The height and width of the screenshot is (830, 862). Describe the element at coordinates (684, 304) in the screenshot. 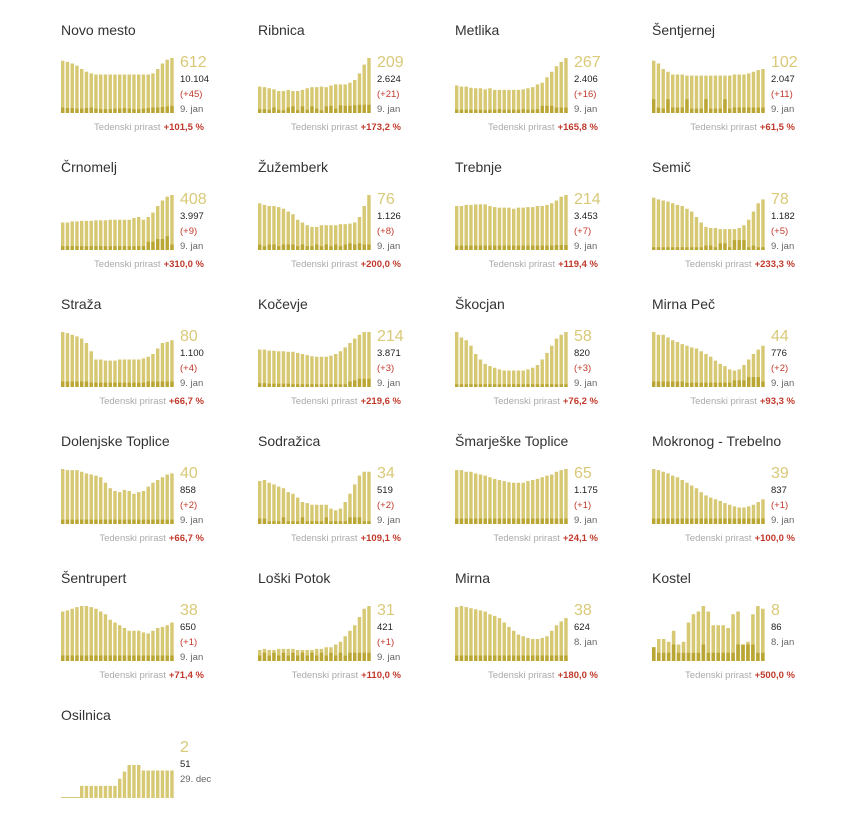

I see `municipality-title: Mirna Peč` at that location.